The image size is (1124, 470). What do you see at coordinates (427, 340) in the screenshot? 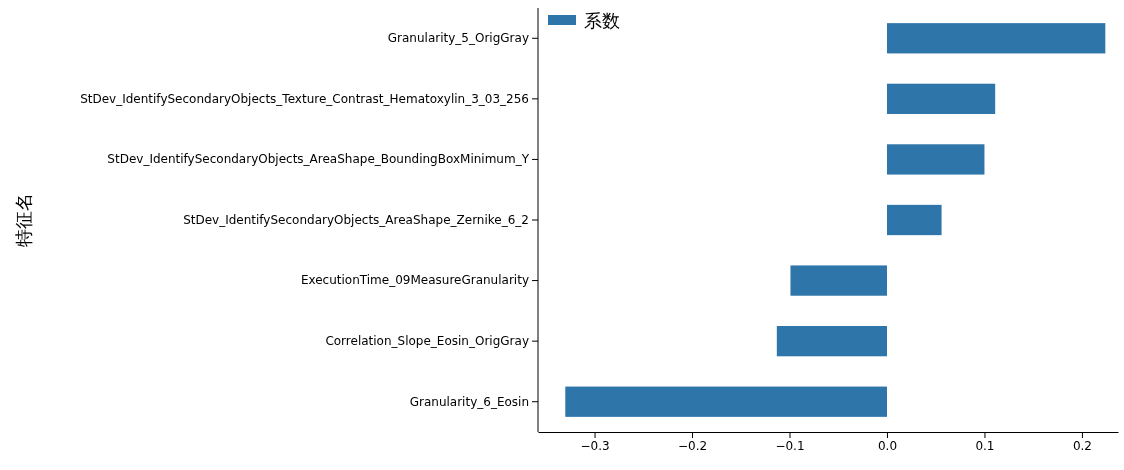
I see `y-tick-label: Correlation_Slope_Eosin_OrigGray` at bounding box center [427, 340].